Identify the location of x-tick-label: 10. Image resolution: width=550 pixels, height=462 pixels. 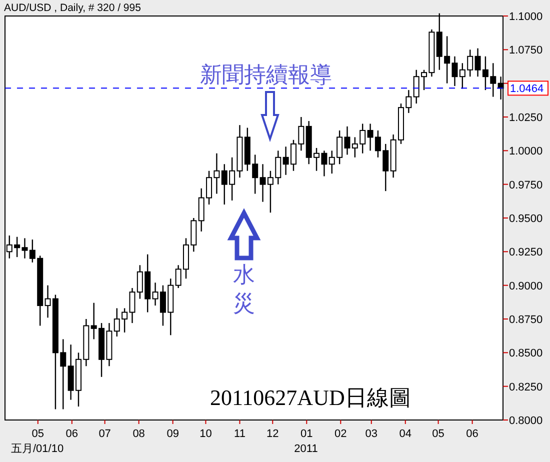
(206, 434).